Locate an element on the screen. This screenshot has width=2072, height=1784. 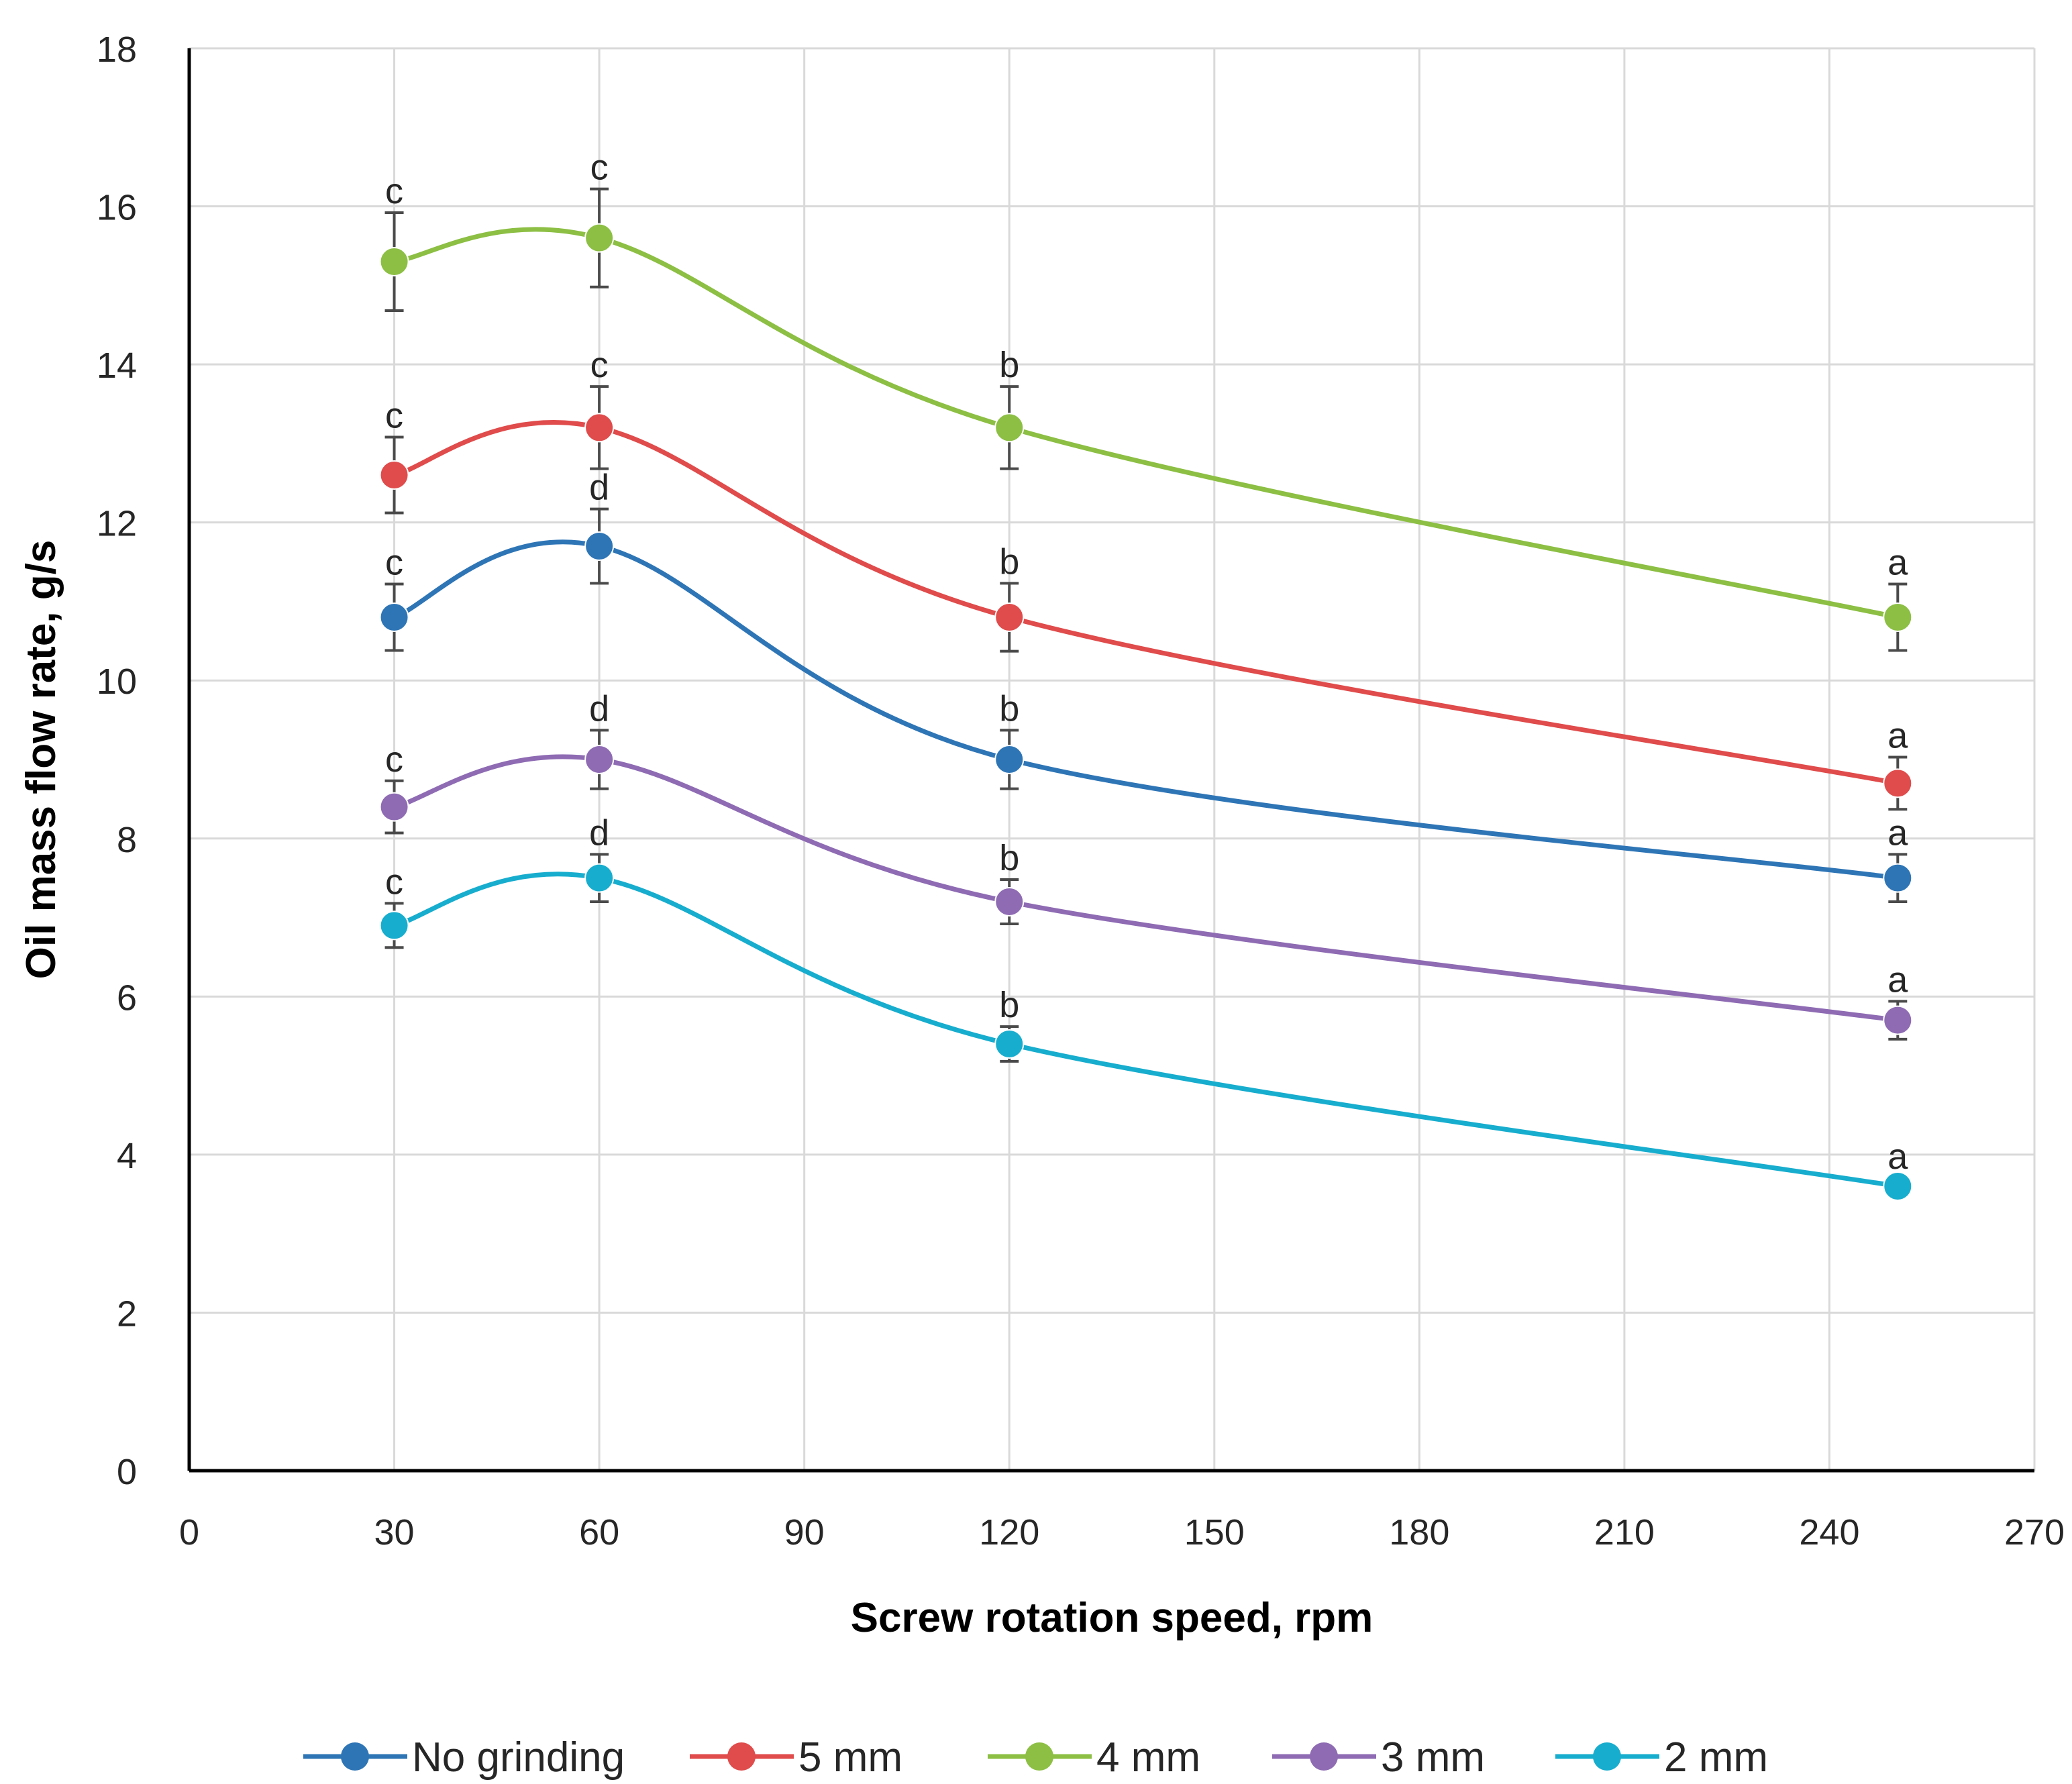
legend: No grinding 5 mm 4 mm 3 mm 2 mm is located at coordinates (1035, 1757).